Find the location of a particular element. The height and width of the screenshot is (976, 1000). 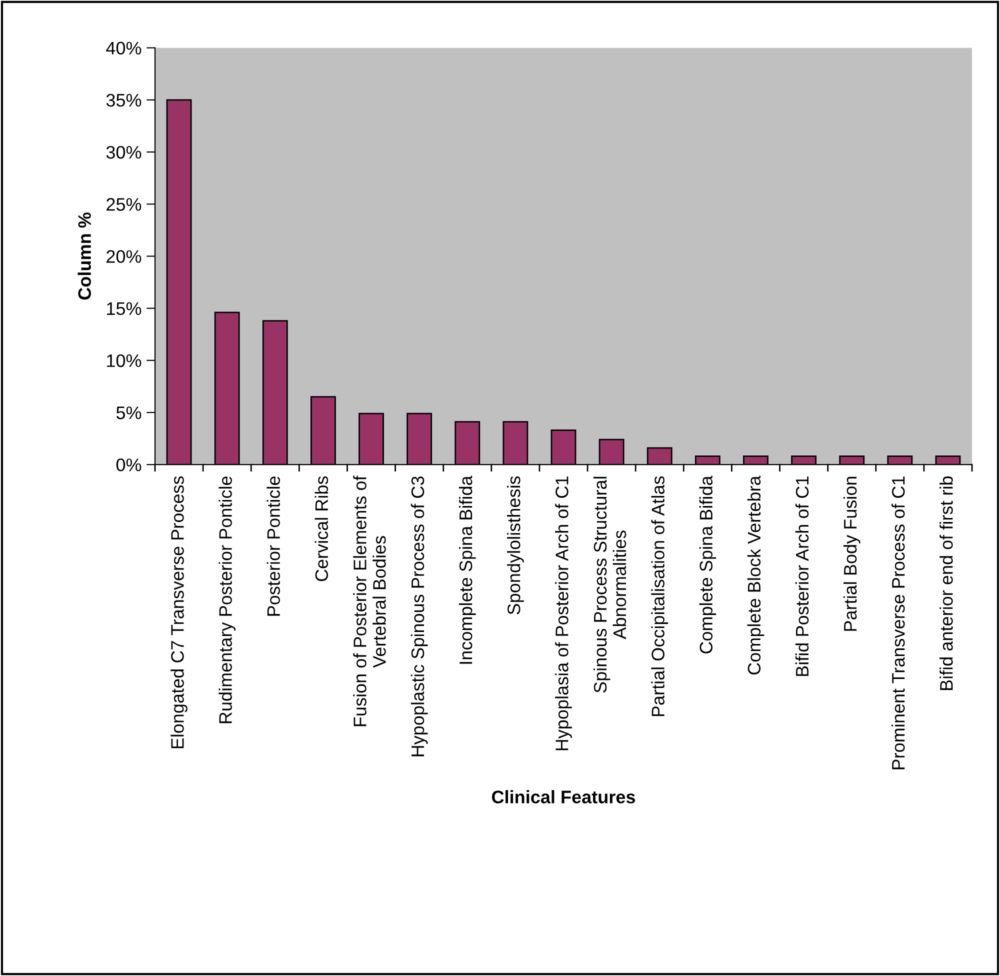

y-tick-label: 40% is located at coordinates (124, 48).